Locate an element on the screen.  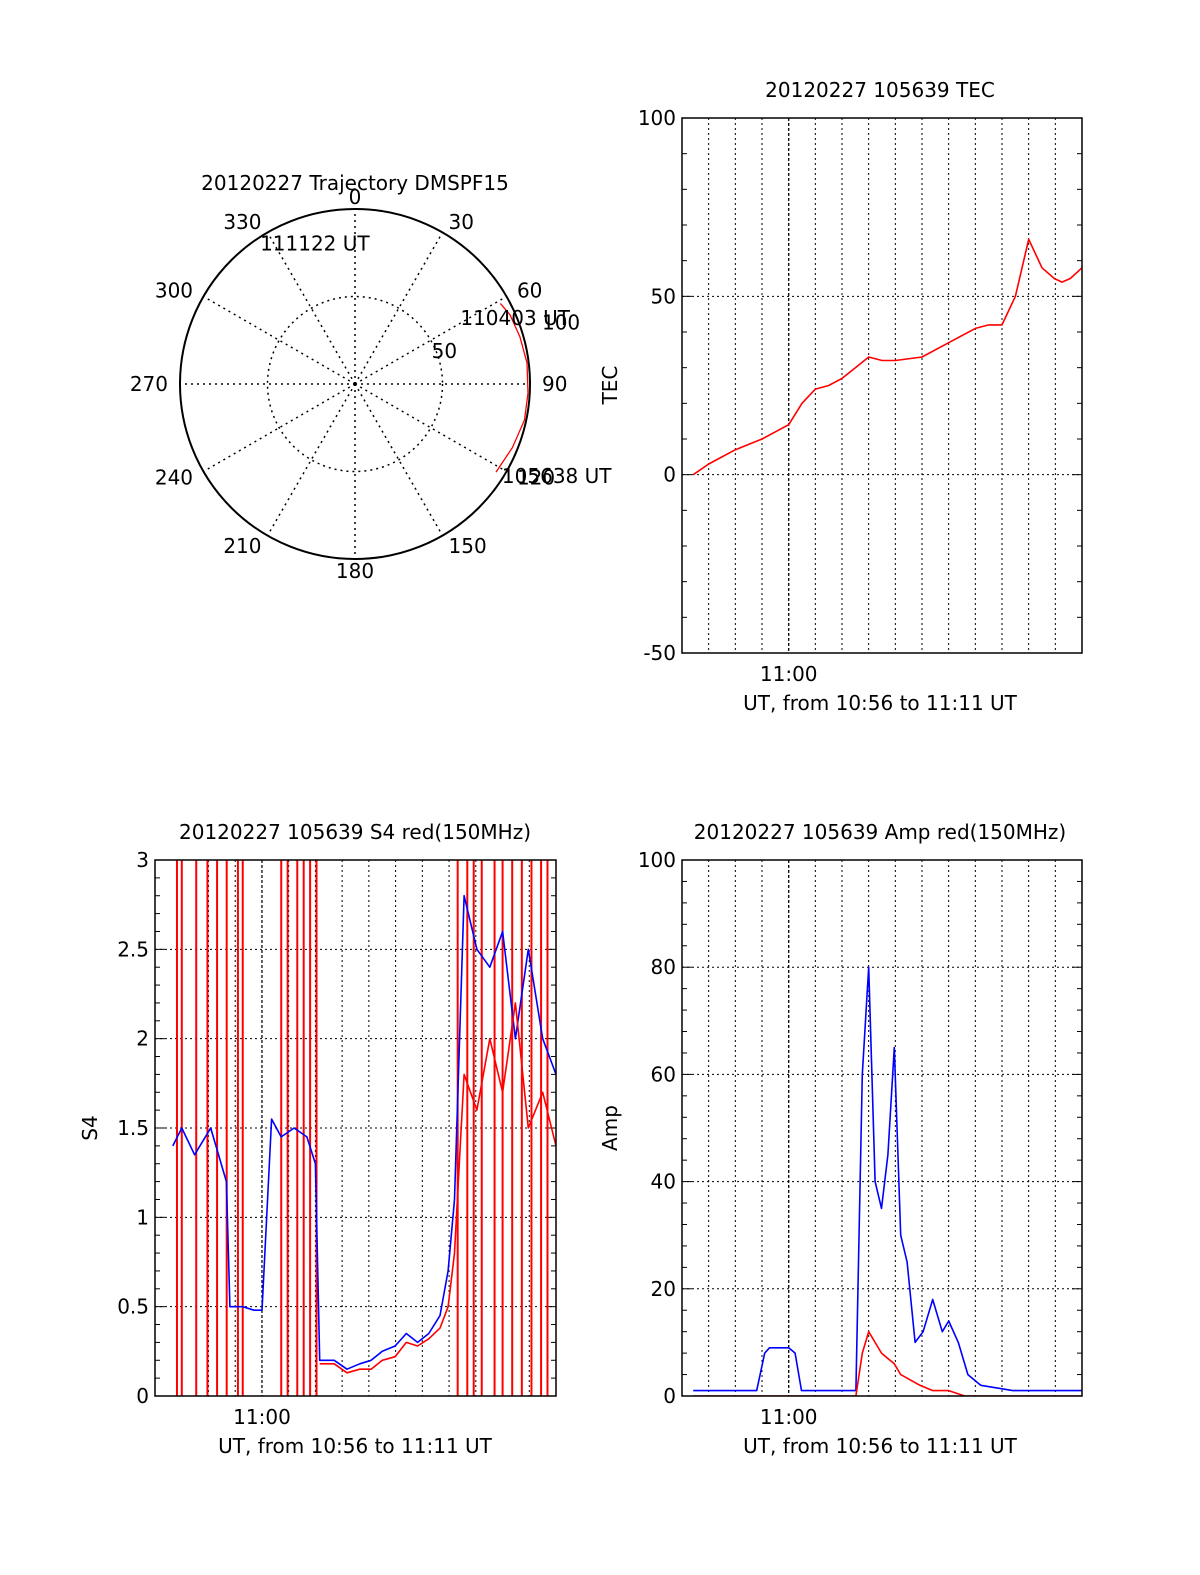
y-tick-label: -50 is located at coordinates (659, 653).